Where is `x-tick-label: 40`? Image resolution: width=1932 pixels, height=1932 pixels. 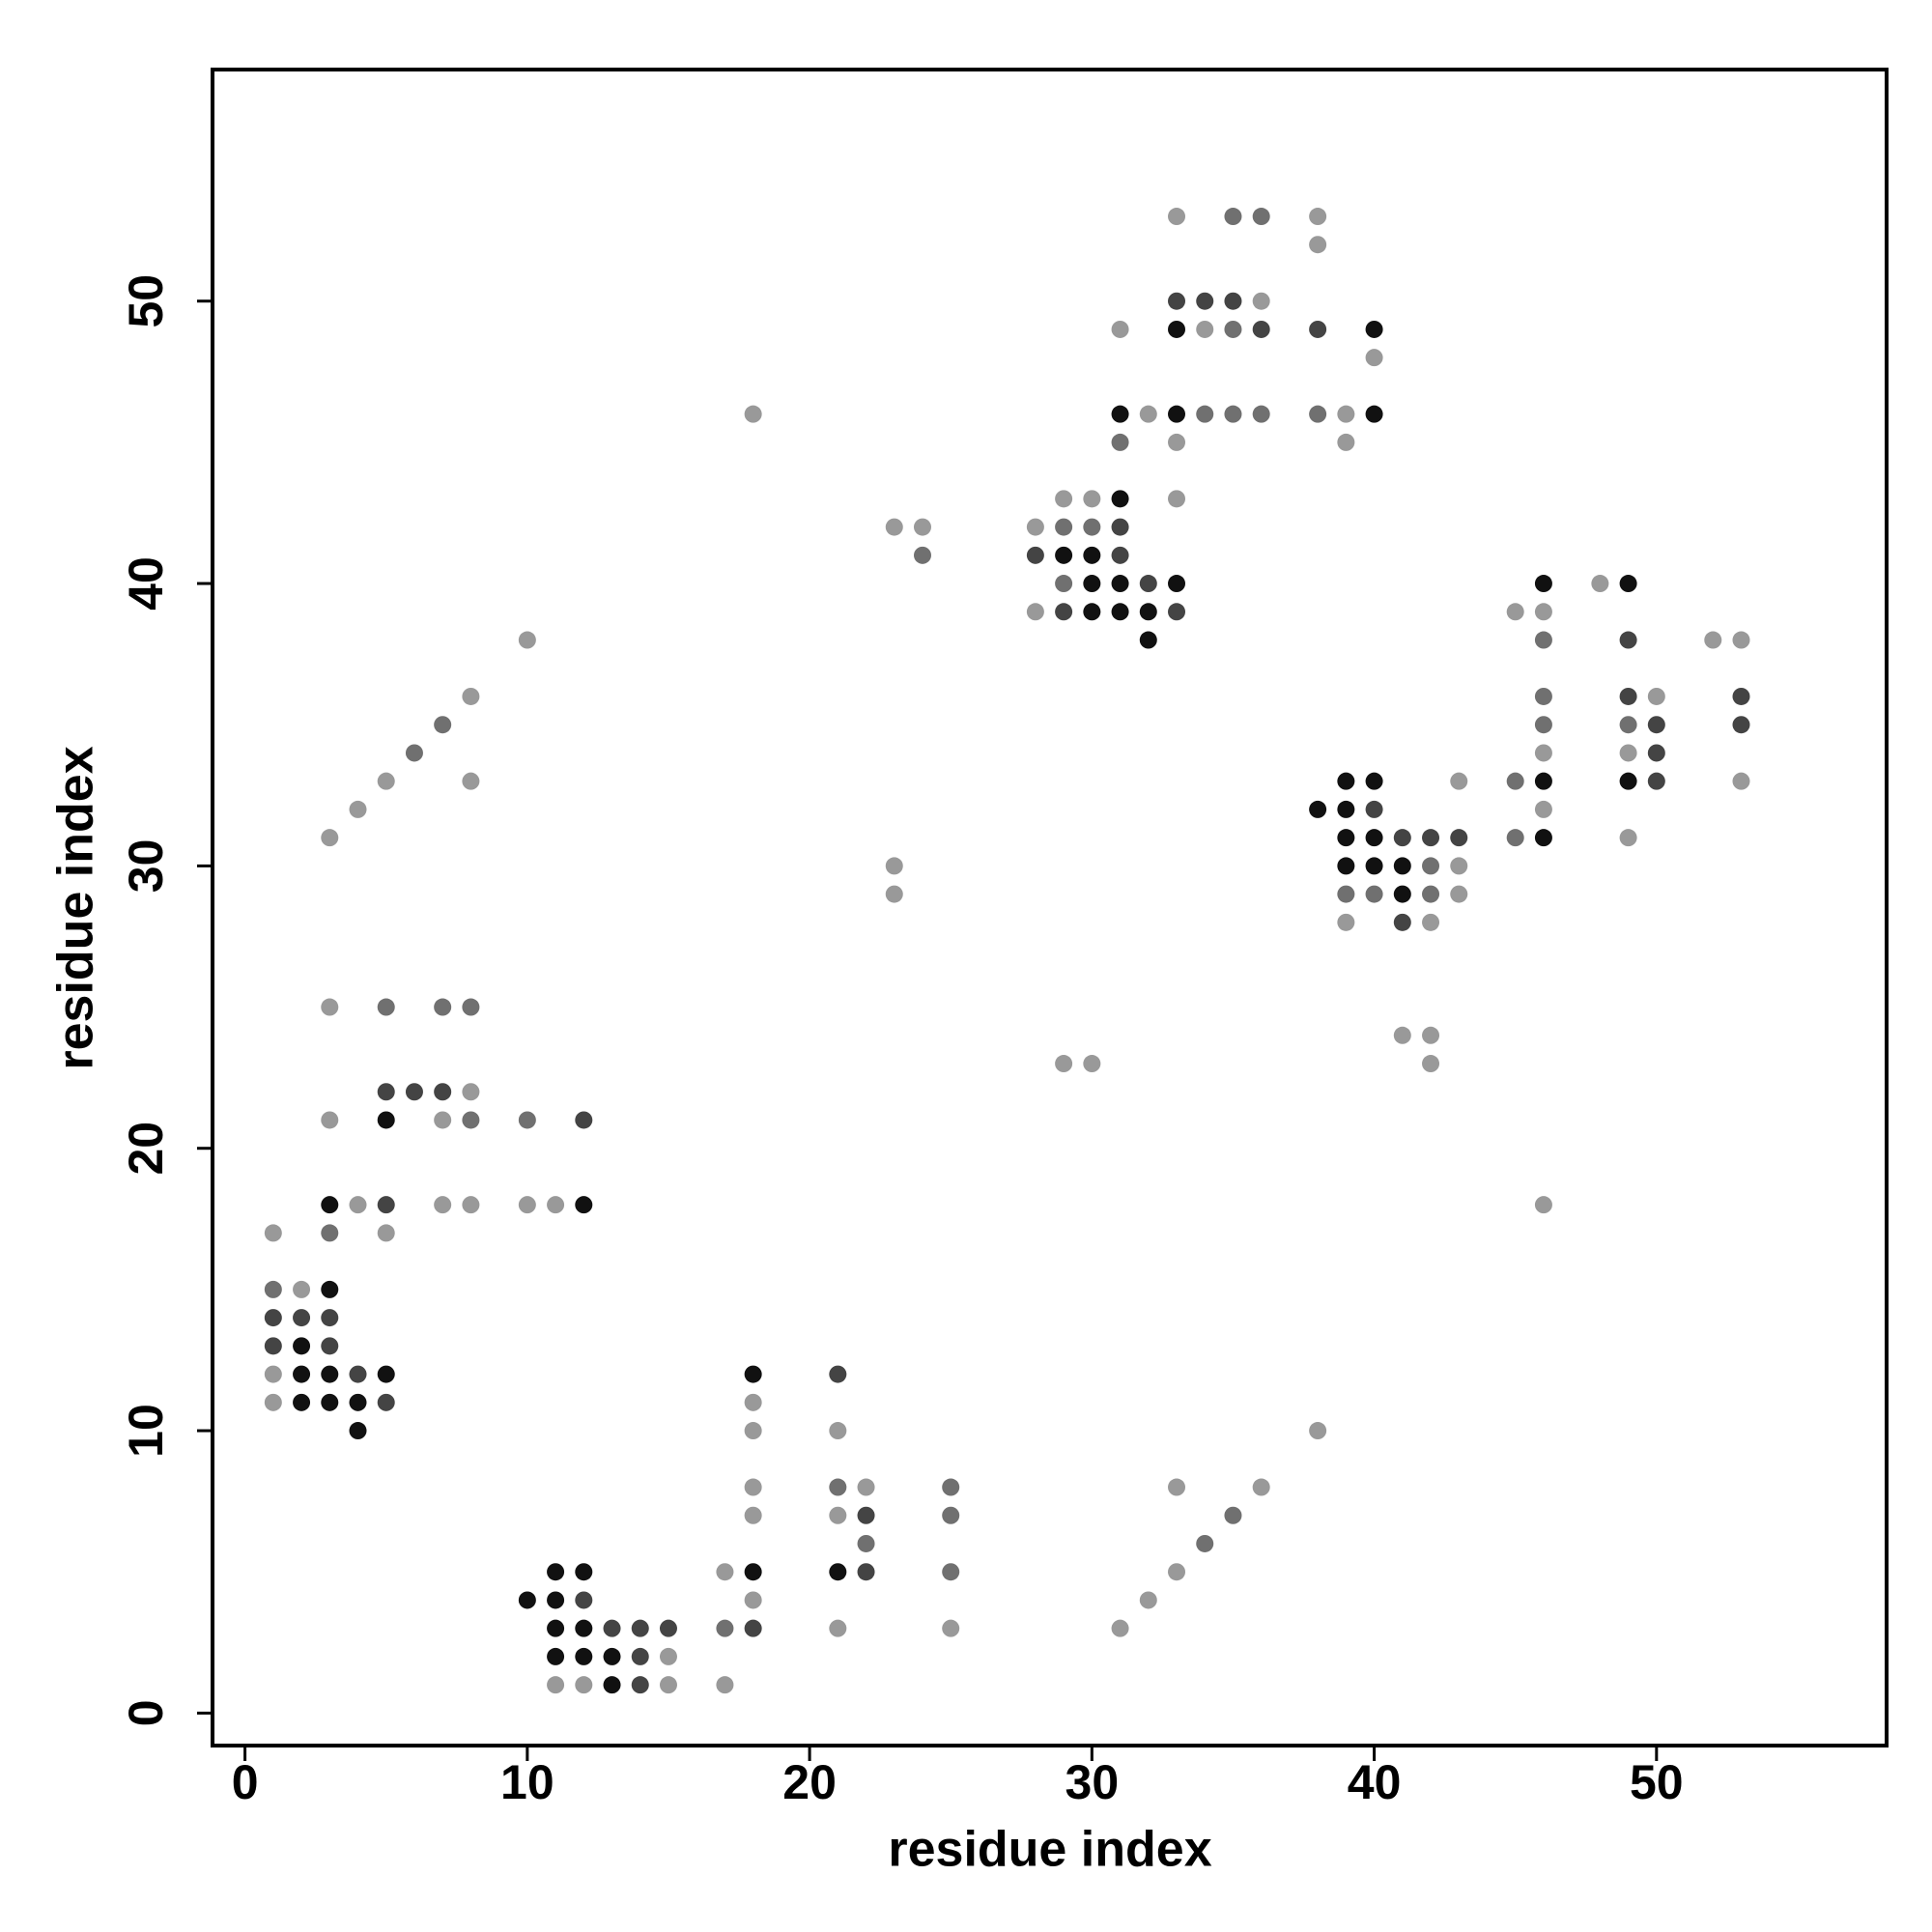
x-tick-label: 40 is located at coordinates (1375, 1782).